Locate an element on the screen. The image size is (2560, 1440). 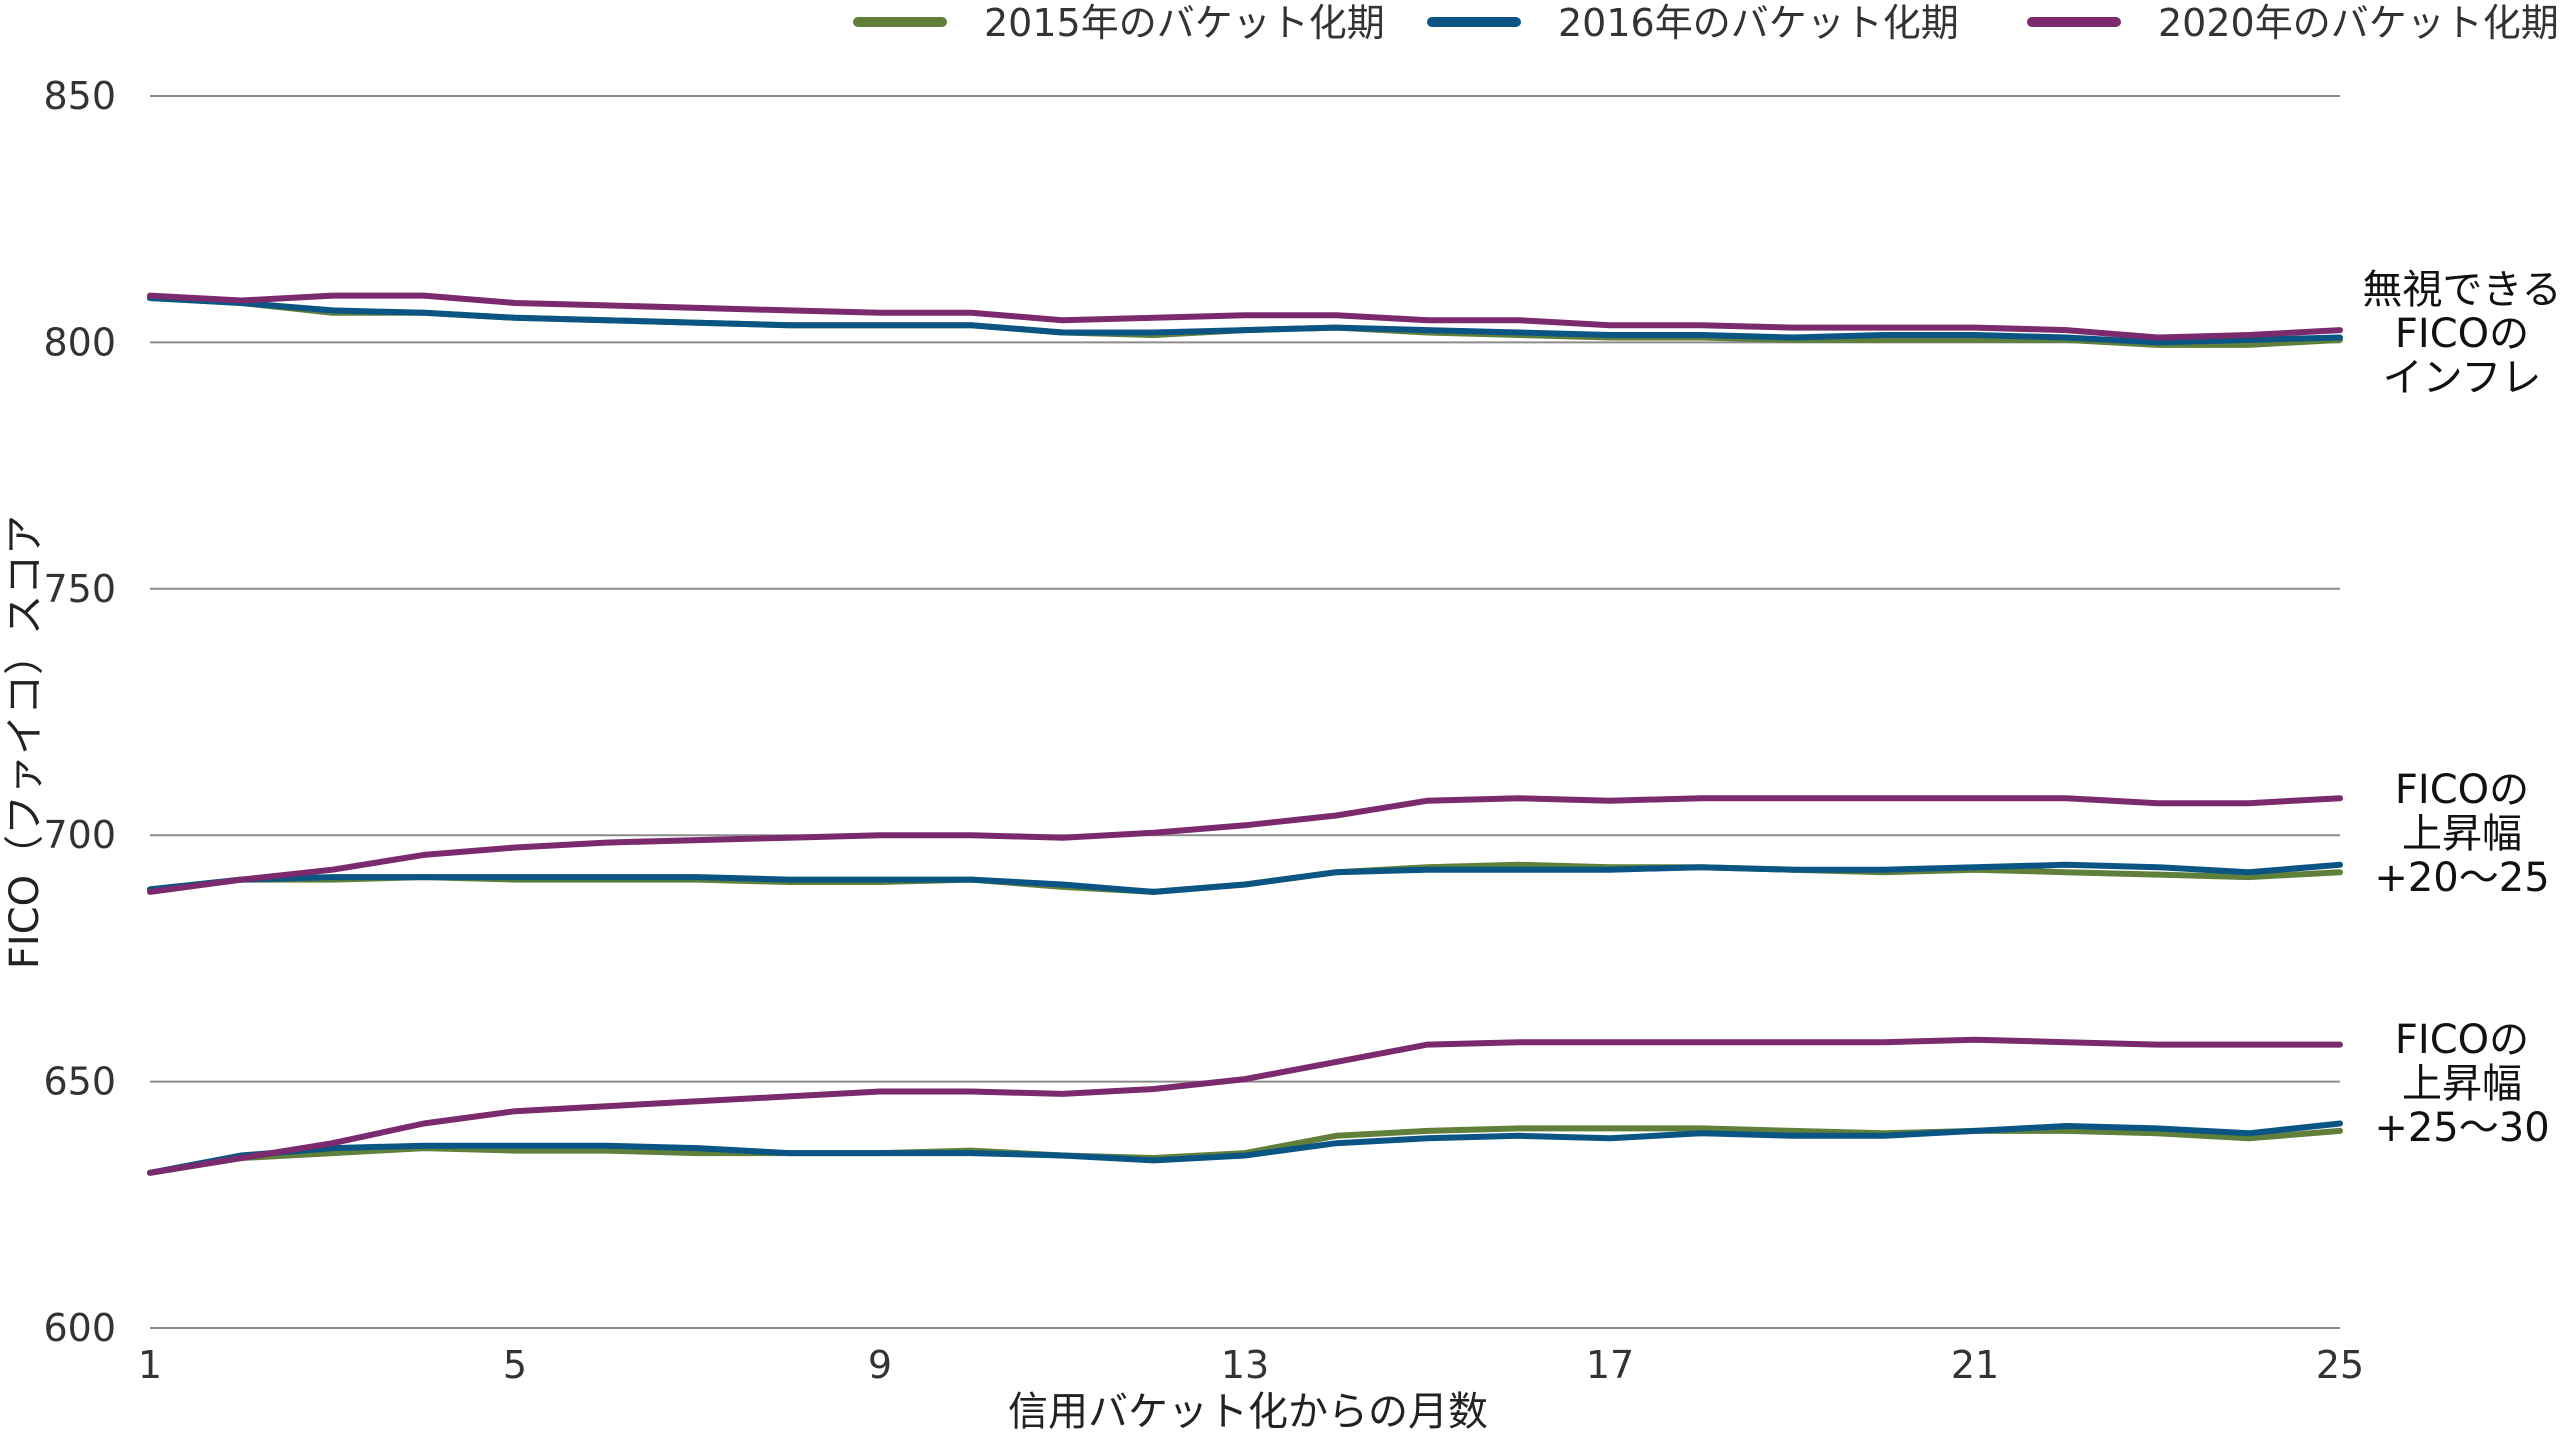
x-tick-label: 13 is located at coordinates (1245, 1365).